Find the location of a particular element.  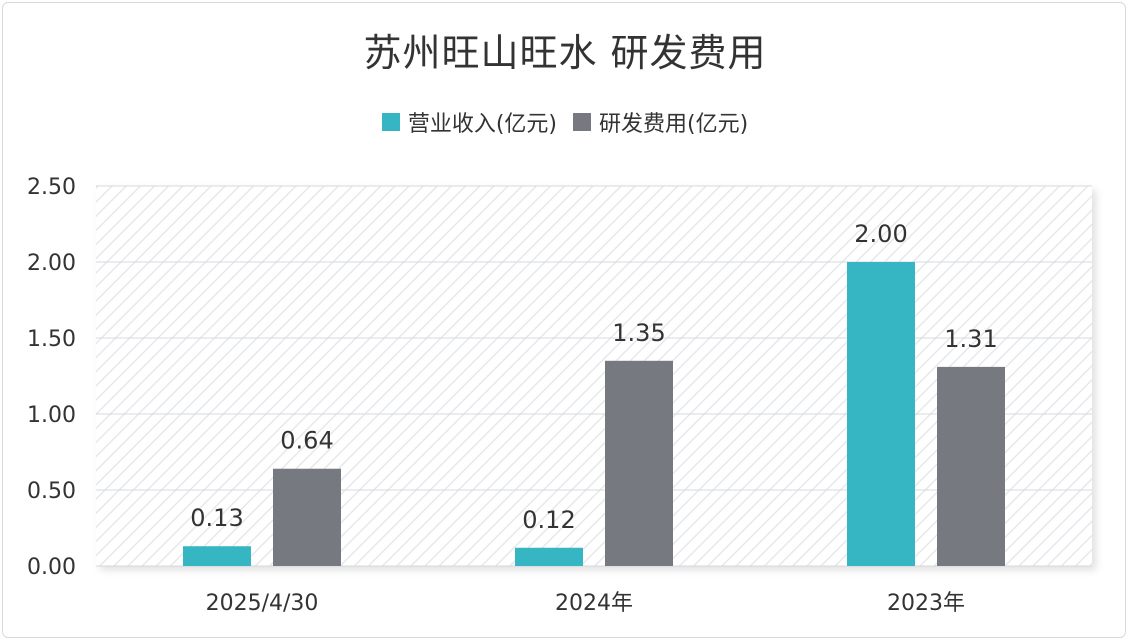

y-tick-label: 0.00 is located at coordinates (51, 567).